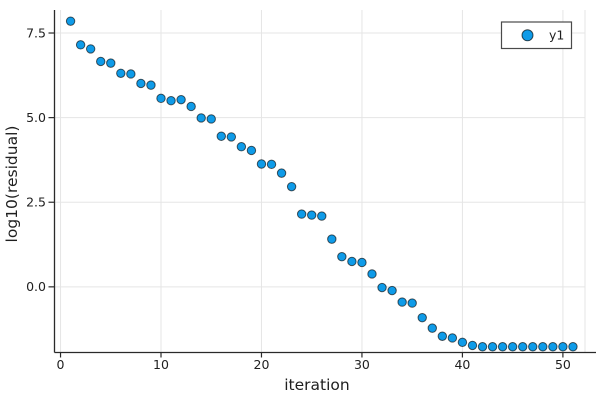 This screenshot has width=600, height=400. I want to click on x-tick-label: 50, so click(563, 364).